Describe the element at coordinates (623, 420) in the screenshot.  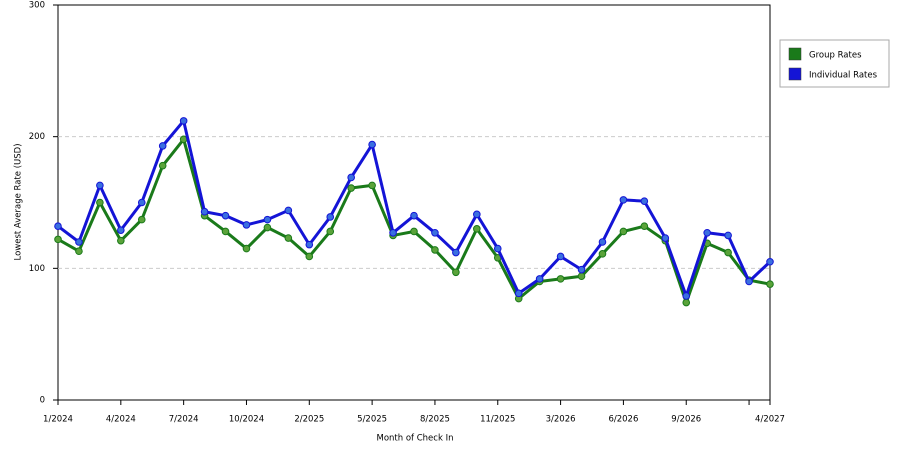
I see `x-tick-label: 6/2026` at that location.